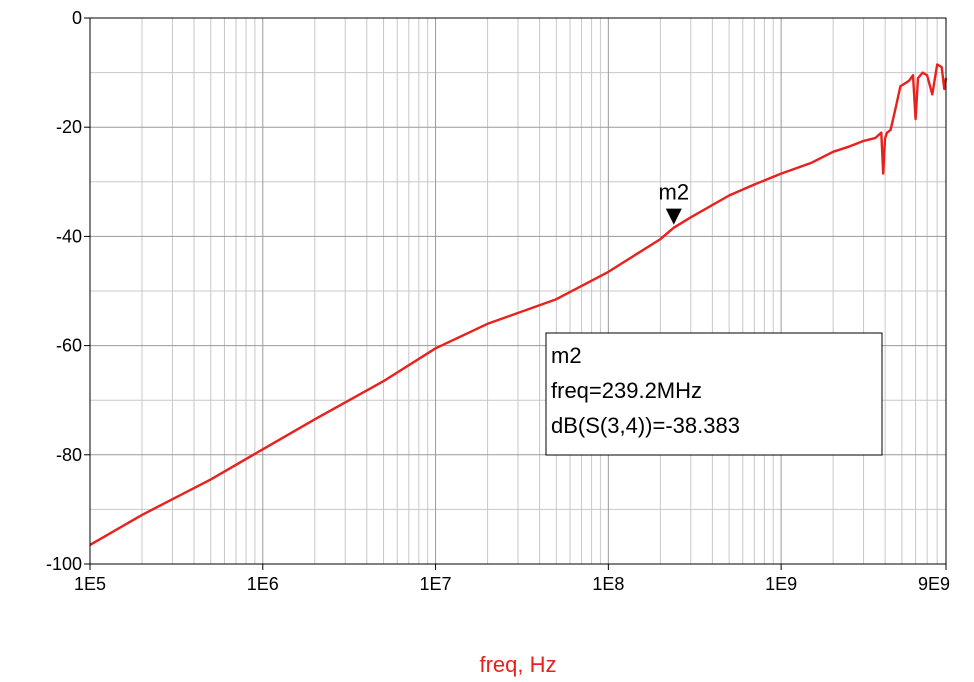 This screenshot has width=974, height=682. I want to click on x-axis-label: freq, Hz, so click(517, 664).